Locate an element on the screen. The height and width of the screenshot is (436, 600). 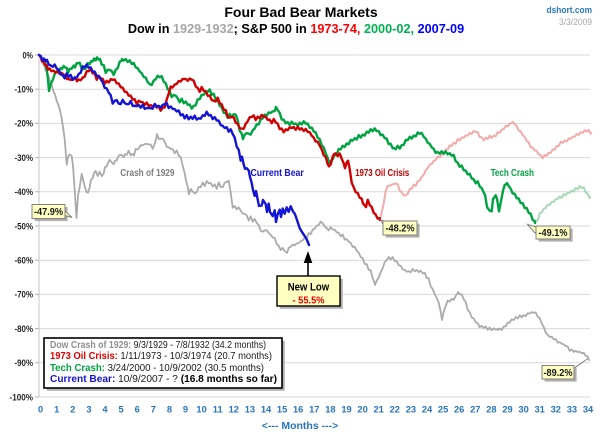
svg-text: 8 is located at coordinates (169, 410).